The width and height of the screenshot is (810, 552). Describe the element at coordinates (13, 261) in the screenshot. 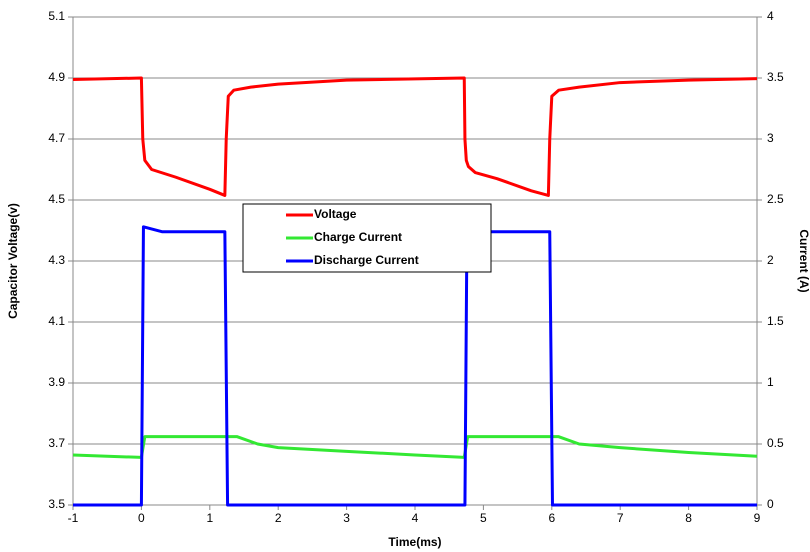

I see `y-axis-title: Capacitor Voltage(v)` at that location.